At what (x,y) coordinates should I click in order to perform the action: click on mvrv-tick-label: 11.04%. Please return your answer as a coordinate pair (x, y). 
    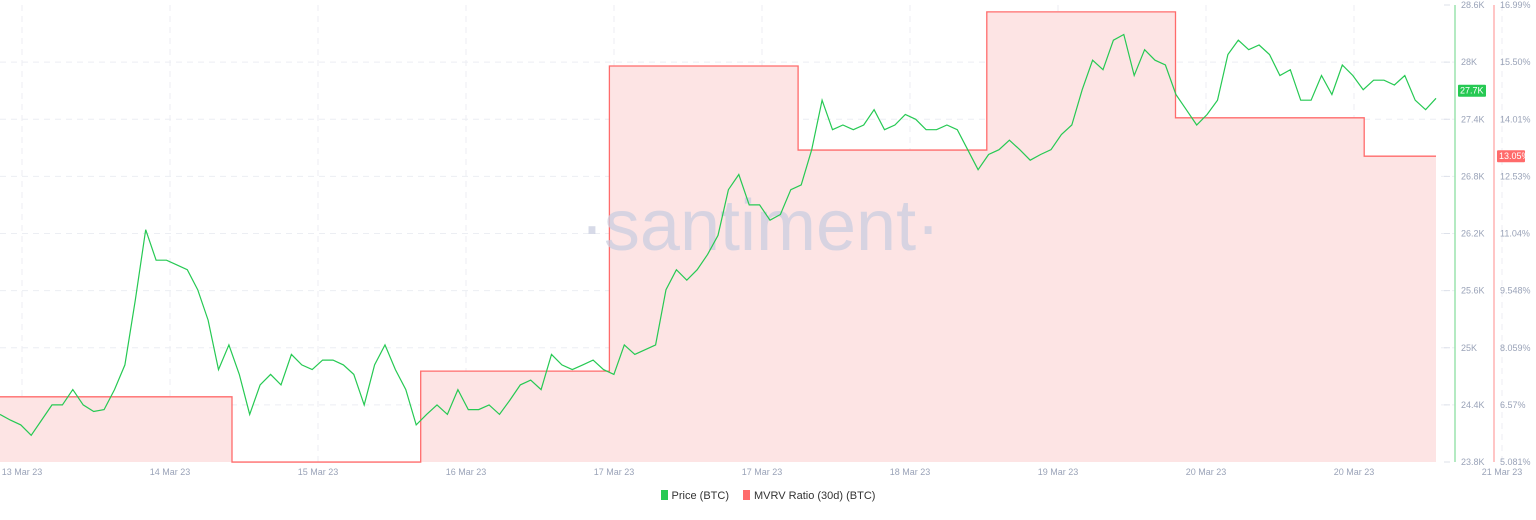
    Looking at the image, I should click on (1515, 234).